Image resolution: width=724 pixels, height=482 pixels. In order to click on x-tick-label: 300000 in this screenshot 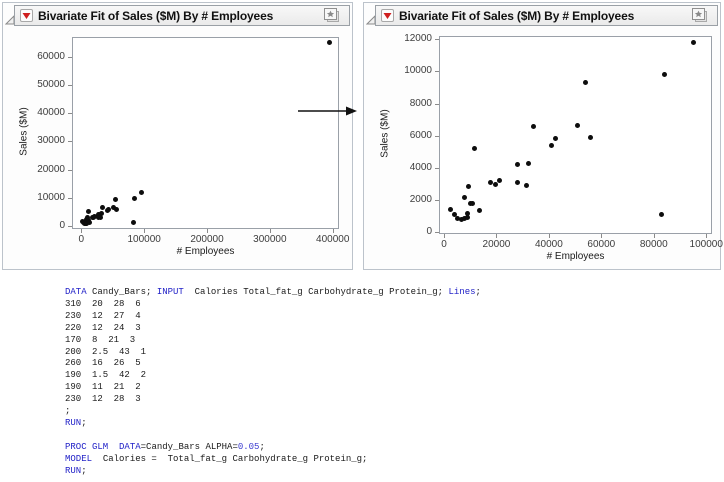, I will do `click(270, 239)`.